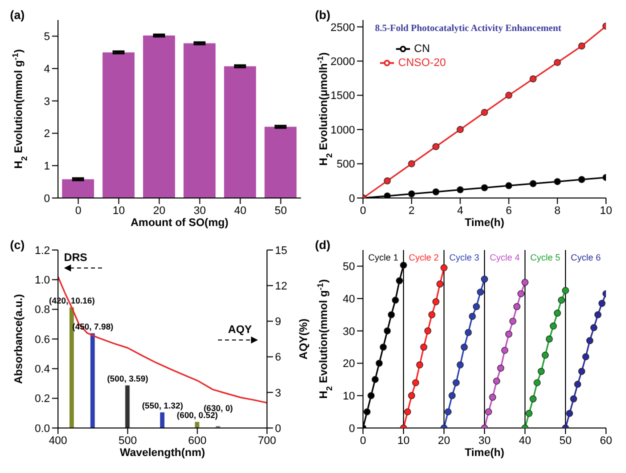 This screenshot has width=626, height=473. Describe the element at coordinates (342, 28) in the screenshot. I see `y-tick-label: 2500` at that location.